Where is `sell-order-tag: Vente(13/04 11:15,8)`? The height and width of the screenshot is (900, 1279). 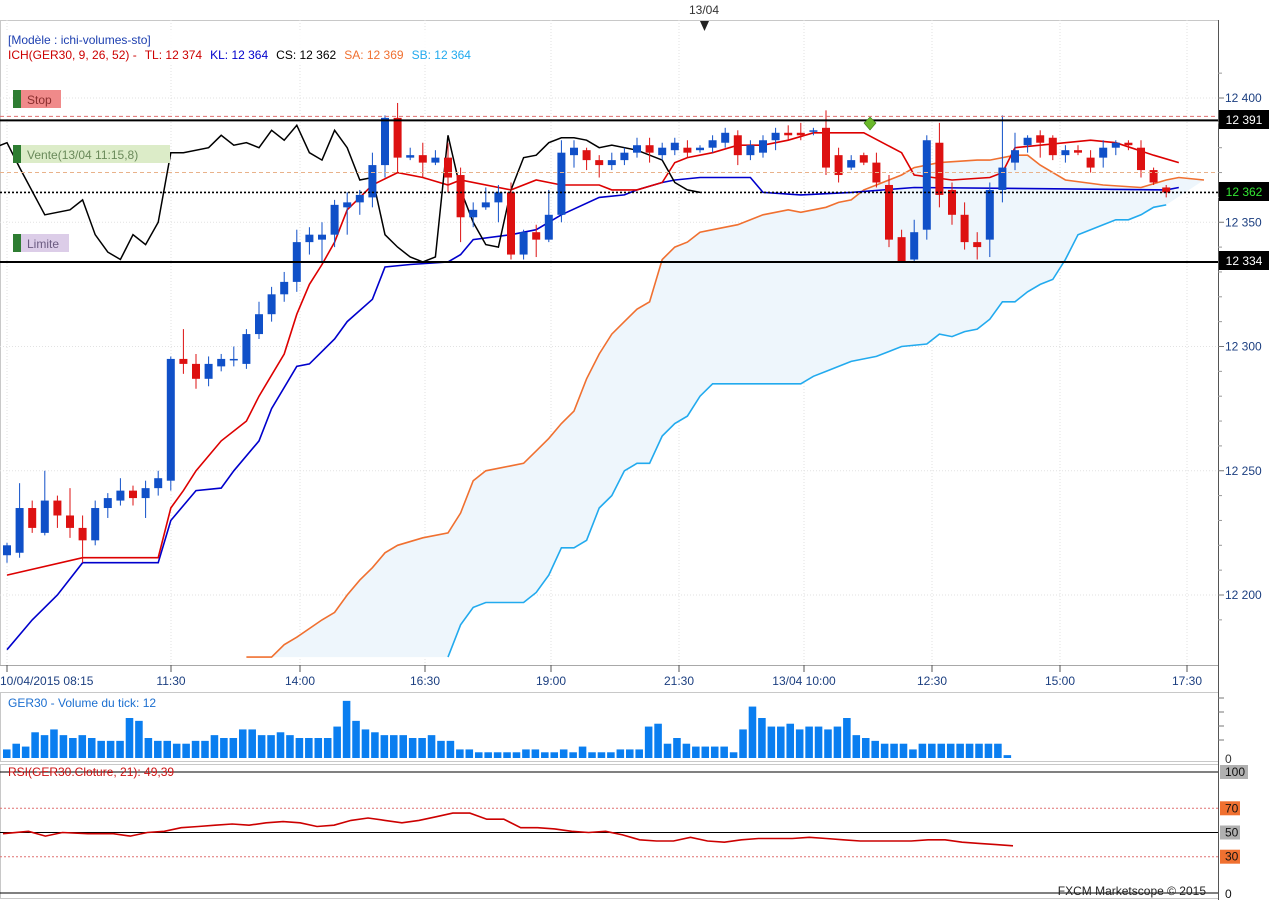 sell-order-tag: Vente(13/04 11:15,8) is located at coordinates (91, 154).